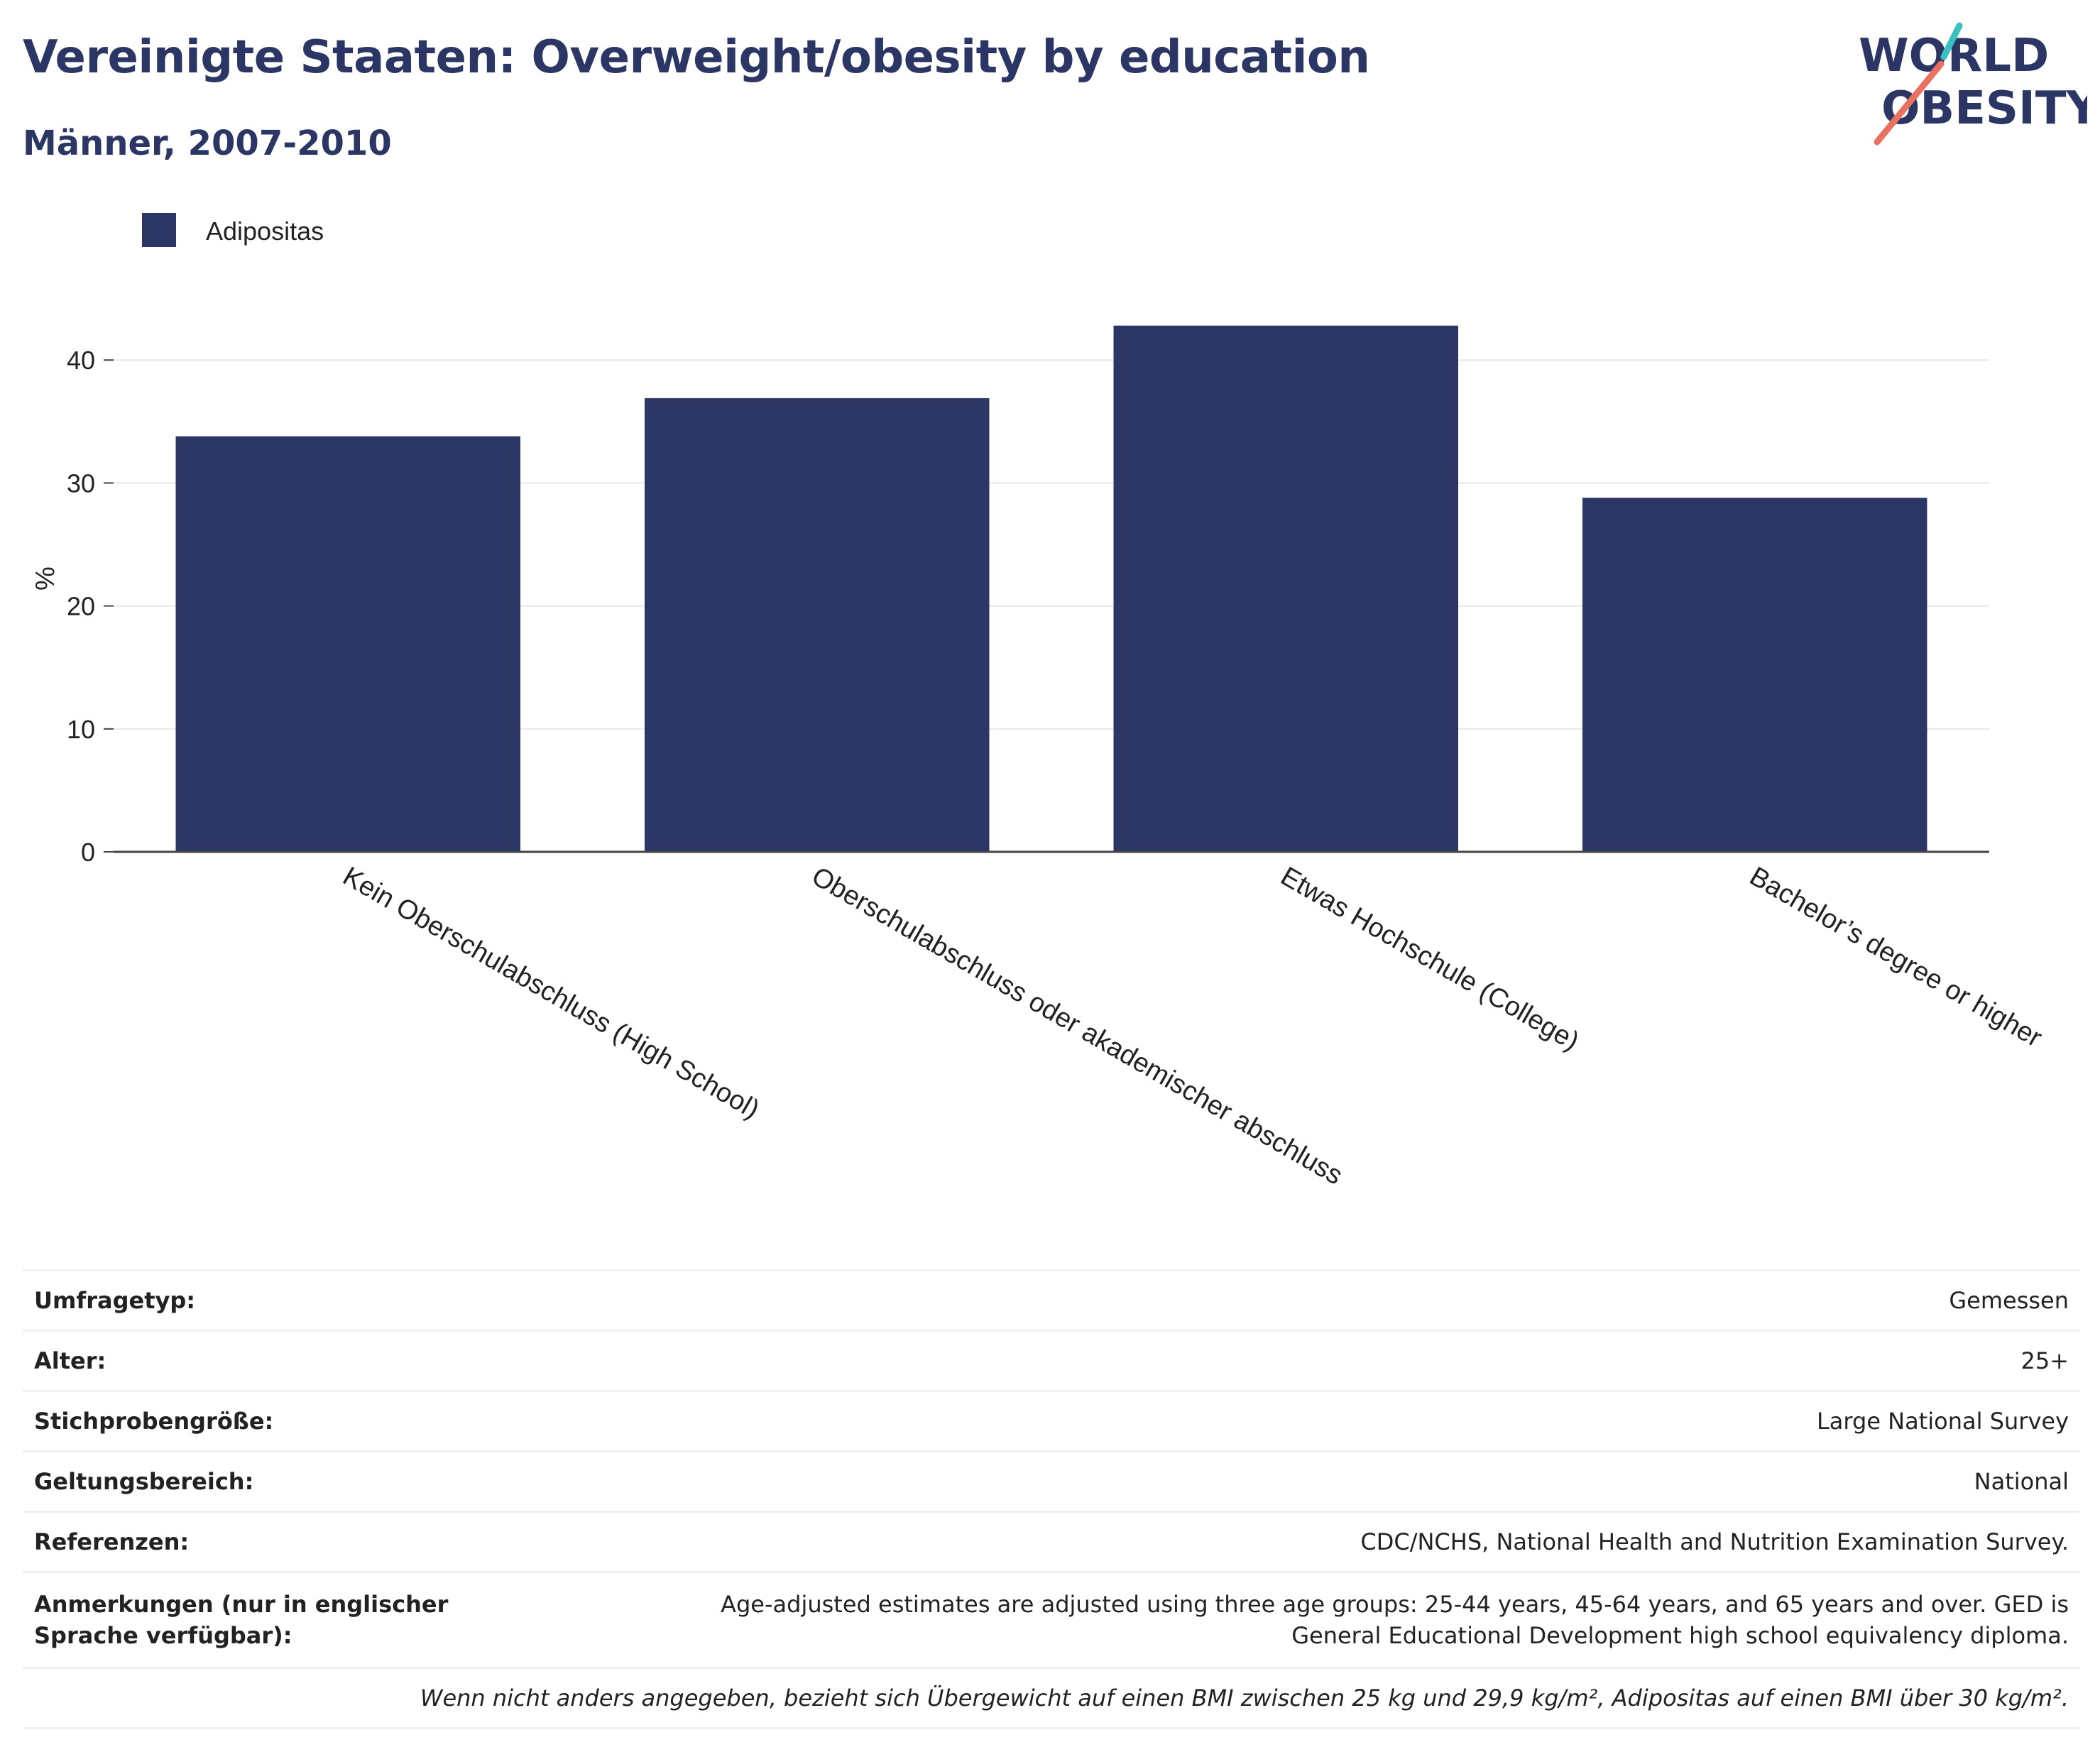 Image resolution: width=2100 pixels, height=1747 pixels. Describe the element at coordinates (159, 230) in the screenshot. I see `legend-swatch` at that location.